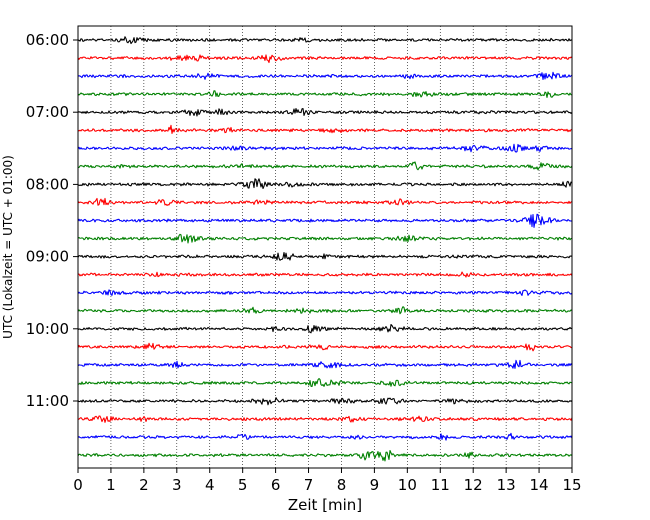 This screenshot has width=650, height=520. I want to click on x-axis-ticks: 0 1 2 3 4 5 6 7 8 9 10 11 12 13 14 15, so click(327, 481).